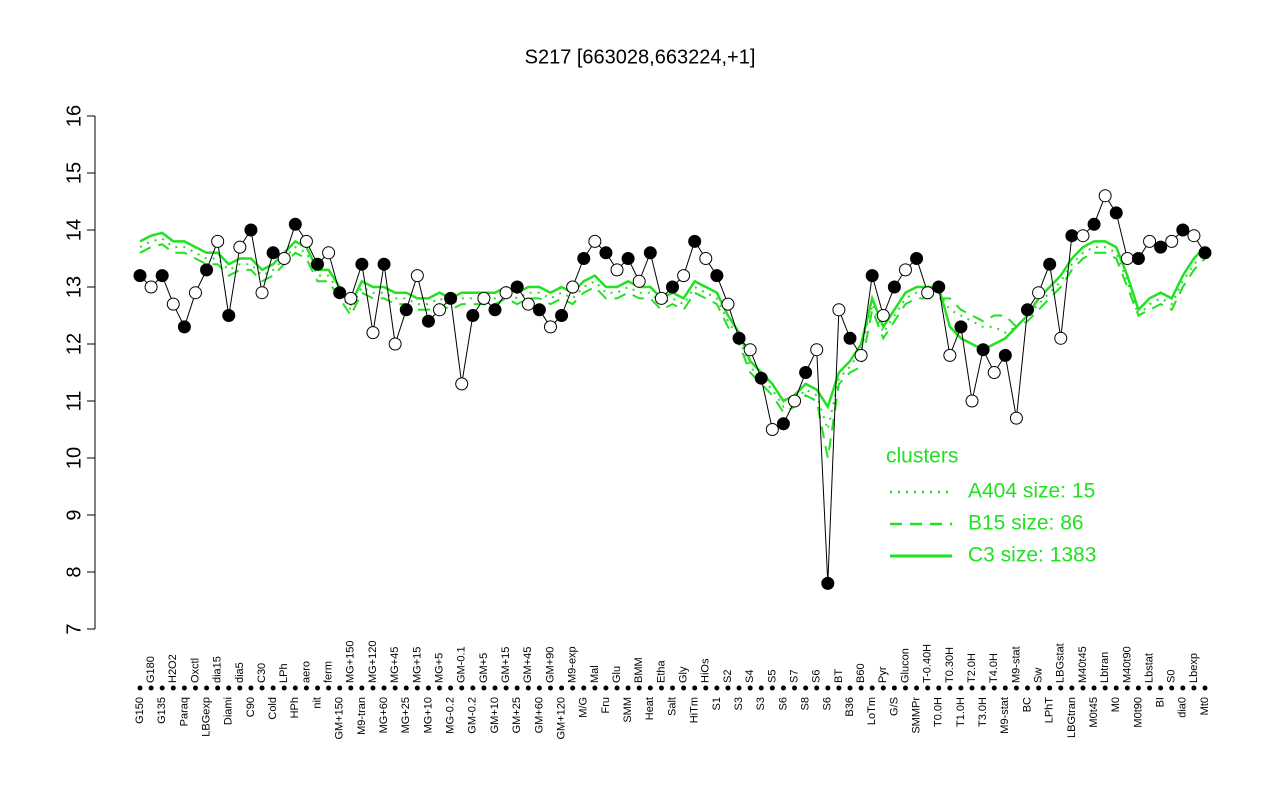 This screenshot has width=1280, height=800. Describe the element at coordinates (850, 707) in the screenshot. I see `x-tick-label: B36` at that location.